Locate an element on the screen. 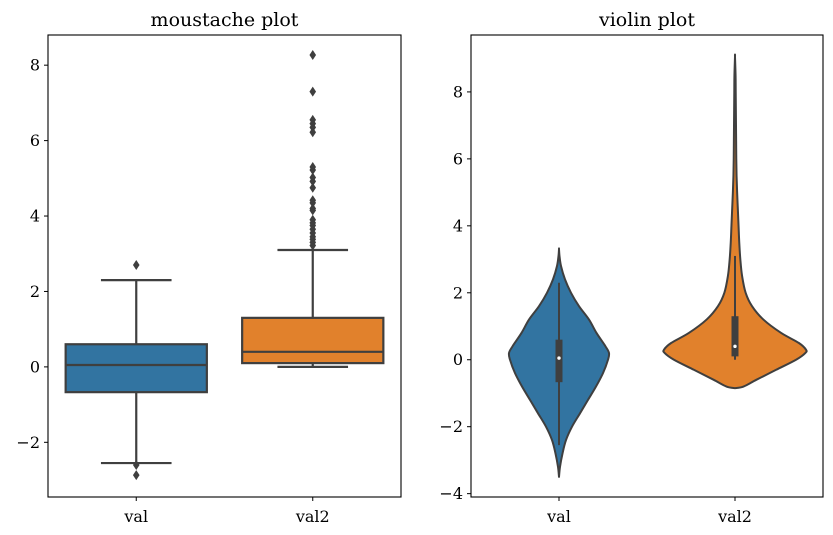 This screenshot has height=535, width=833. box-val2 is located at coordinates (313, 208).